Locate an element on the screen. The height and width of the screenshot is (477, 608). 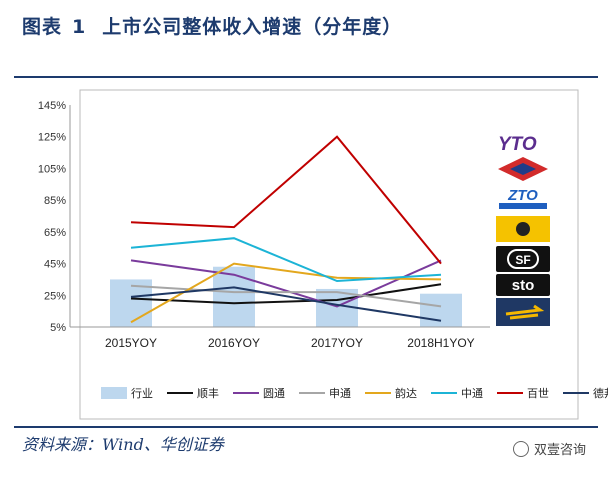
cube-logo-icon is located at coordinates (523, 169).